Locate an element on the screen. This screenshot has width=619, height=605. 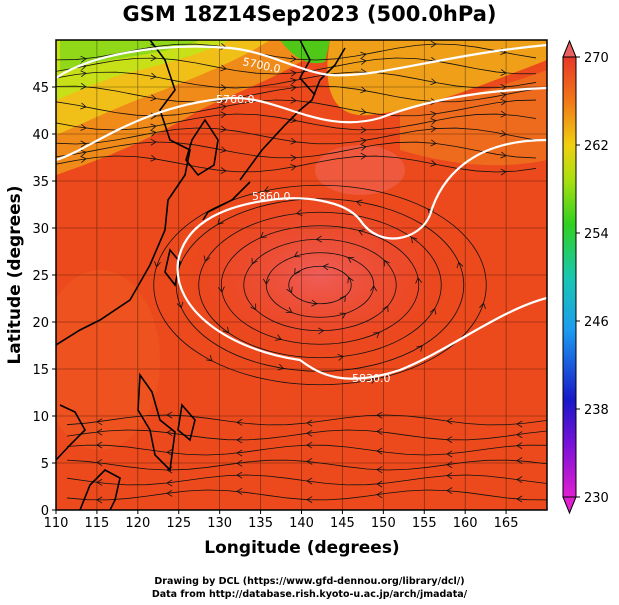
y-tick-label: 10 is located at coordinates (40, 417).